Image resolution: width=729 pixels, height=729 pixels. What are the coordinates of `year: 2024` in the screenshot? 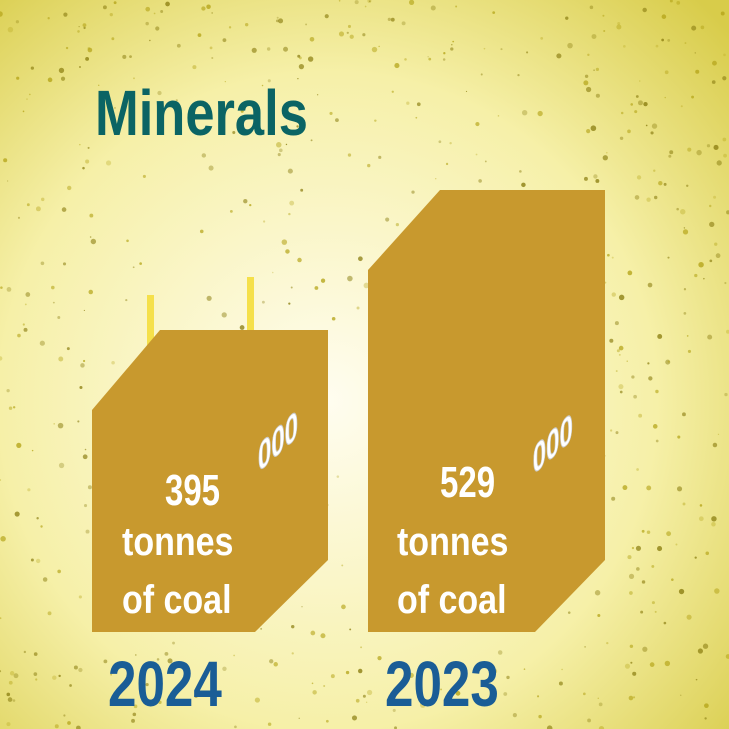 It's located at (165, 685).